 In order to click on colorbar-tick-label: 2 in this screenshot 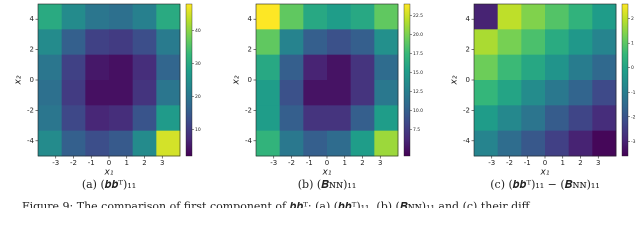, I will do `click(632, 19)`.